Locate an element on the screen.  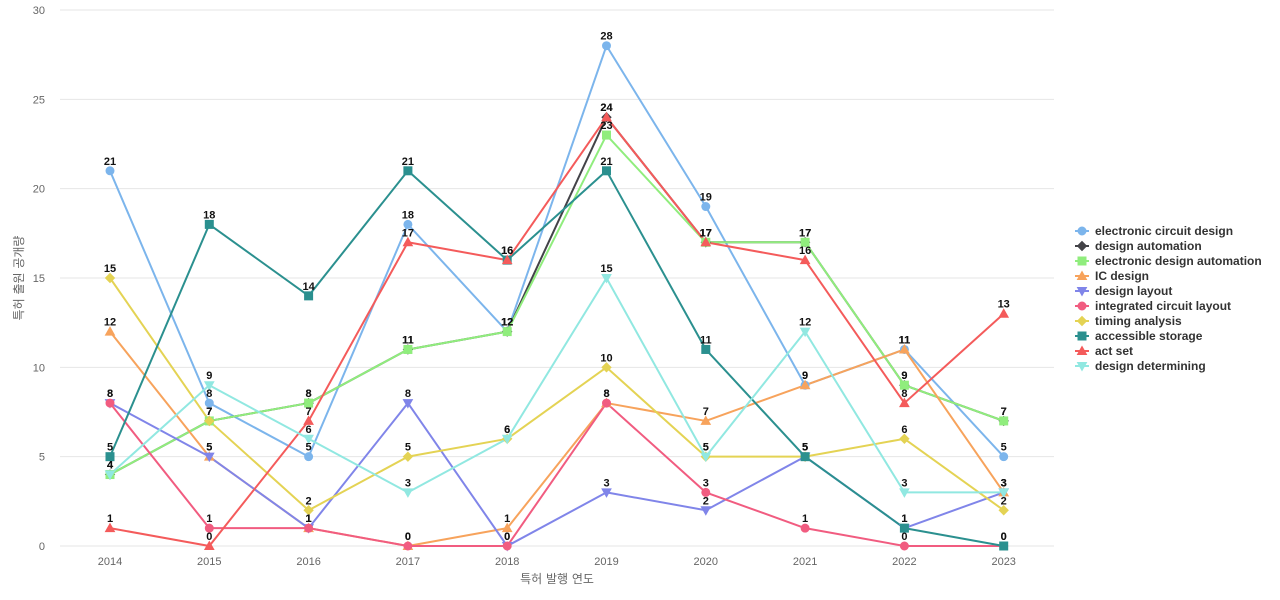
data-label: 5 is located at coordinates (408, 448).